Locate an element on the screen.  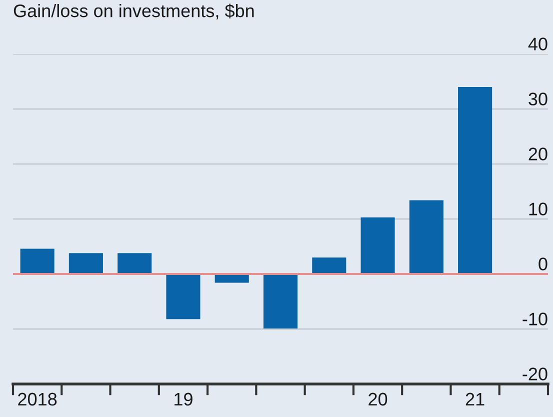
y-tick-label: 40 is located at coordinates (538, 44).